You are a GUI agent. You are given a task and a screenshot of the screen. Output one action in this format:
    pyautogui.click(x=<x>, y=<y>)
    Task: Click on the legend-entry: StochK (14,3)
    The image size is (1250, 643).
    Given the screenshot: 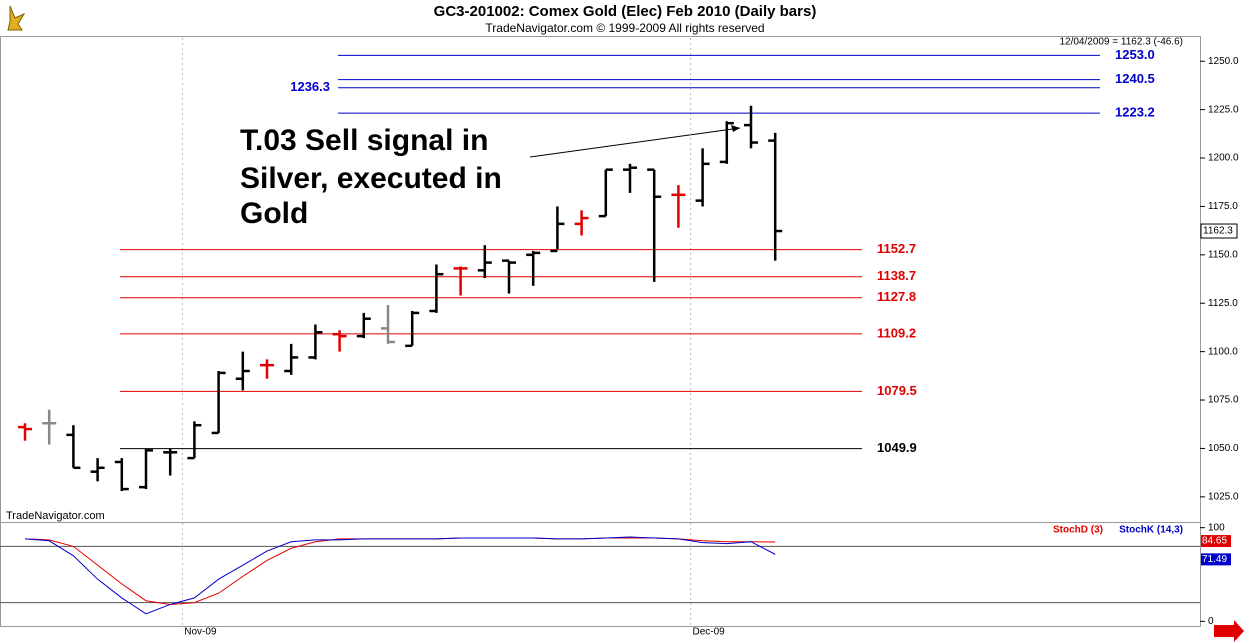 What is the action you would take?
    pyautogui.click(x=1151, y=530)
    